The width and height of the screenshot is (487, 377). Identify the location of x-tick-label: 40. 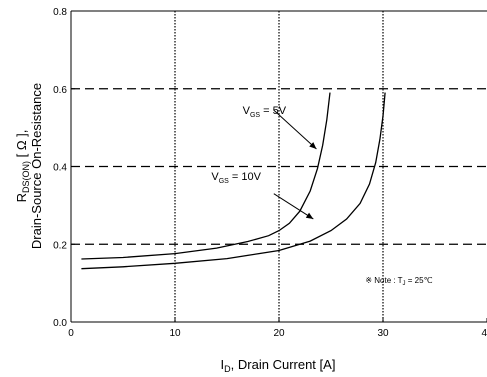
(484, 333).